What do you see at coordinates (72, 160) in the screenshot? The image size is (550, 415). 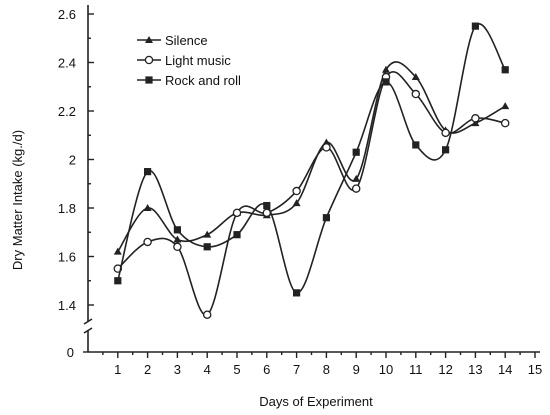 I see `y-tick-label: 2` at bounding box center [72, 160].